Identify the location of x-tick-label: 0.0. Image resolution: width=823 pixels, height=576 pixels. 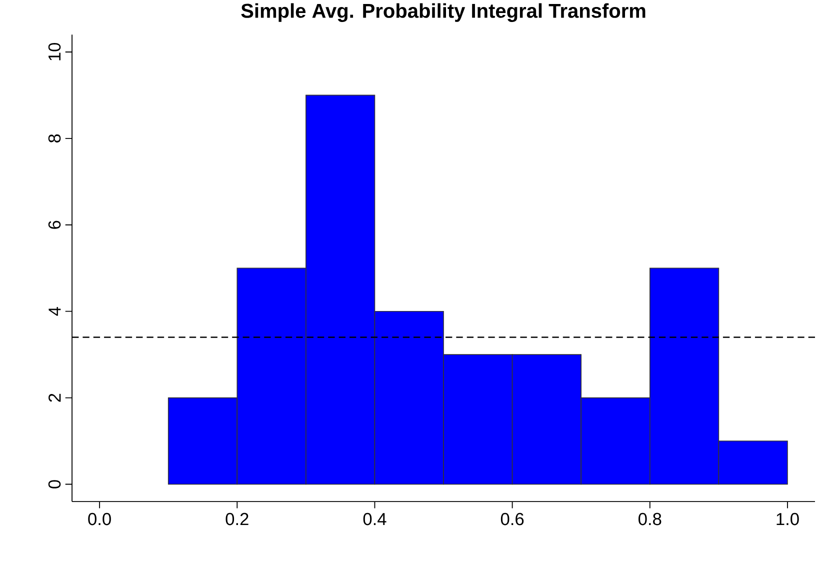
(99, 519).